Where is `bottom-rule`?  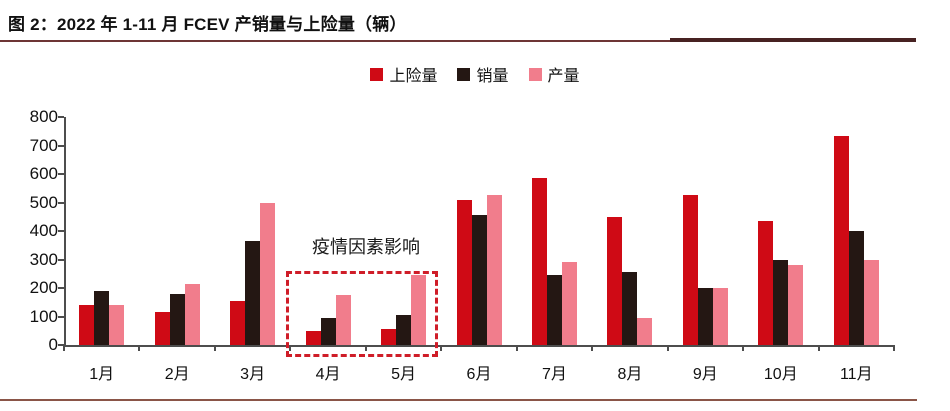
bottom-rule is located at coordinates (458, 400).